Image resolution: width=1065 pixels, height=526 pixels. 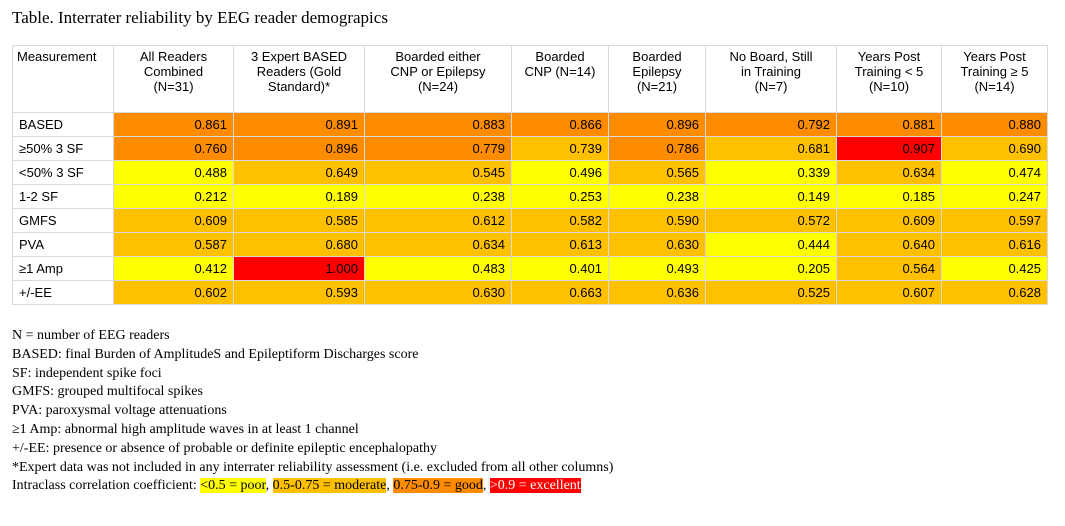 I want to click on cell: 0.883, so click(x=438, y=124).